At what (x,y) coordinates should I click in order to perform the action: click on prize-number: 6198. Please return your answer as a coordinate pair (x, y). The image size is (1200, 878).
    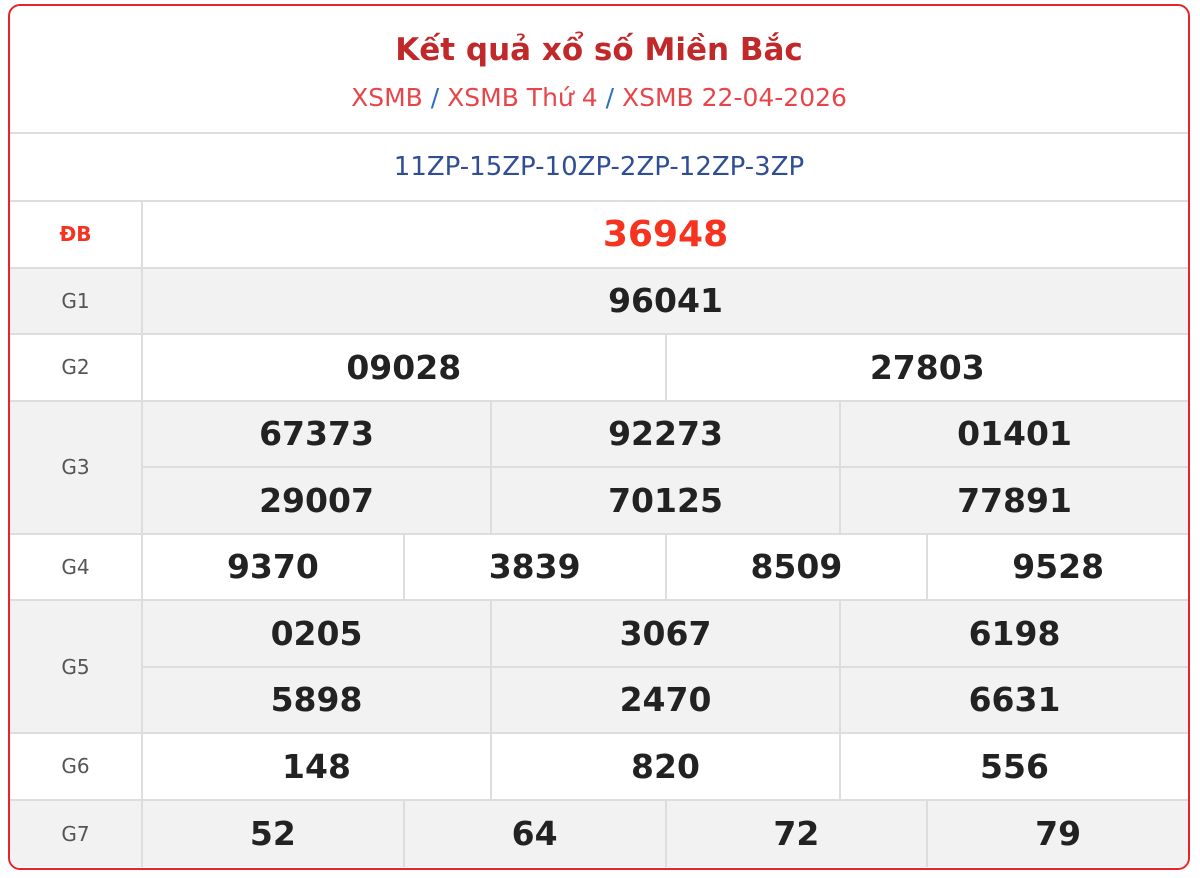
    Looking at the image, I should click on (1013, 633).